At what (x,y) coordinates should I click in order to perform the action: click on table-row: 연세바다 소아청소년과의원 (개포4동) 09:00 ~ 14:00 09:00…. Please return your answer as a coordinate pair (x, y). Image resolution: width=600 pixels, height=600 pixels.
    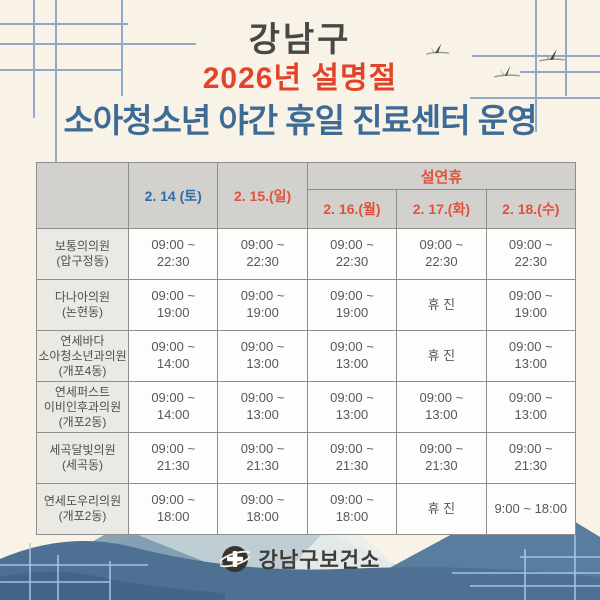
    Looking at the image, I should click on (306, 356).